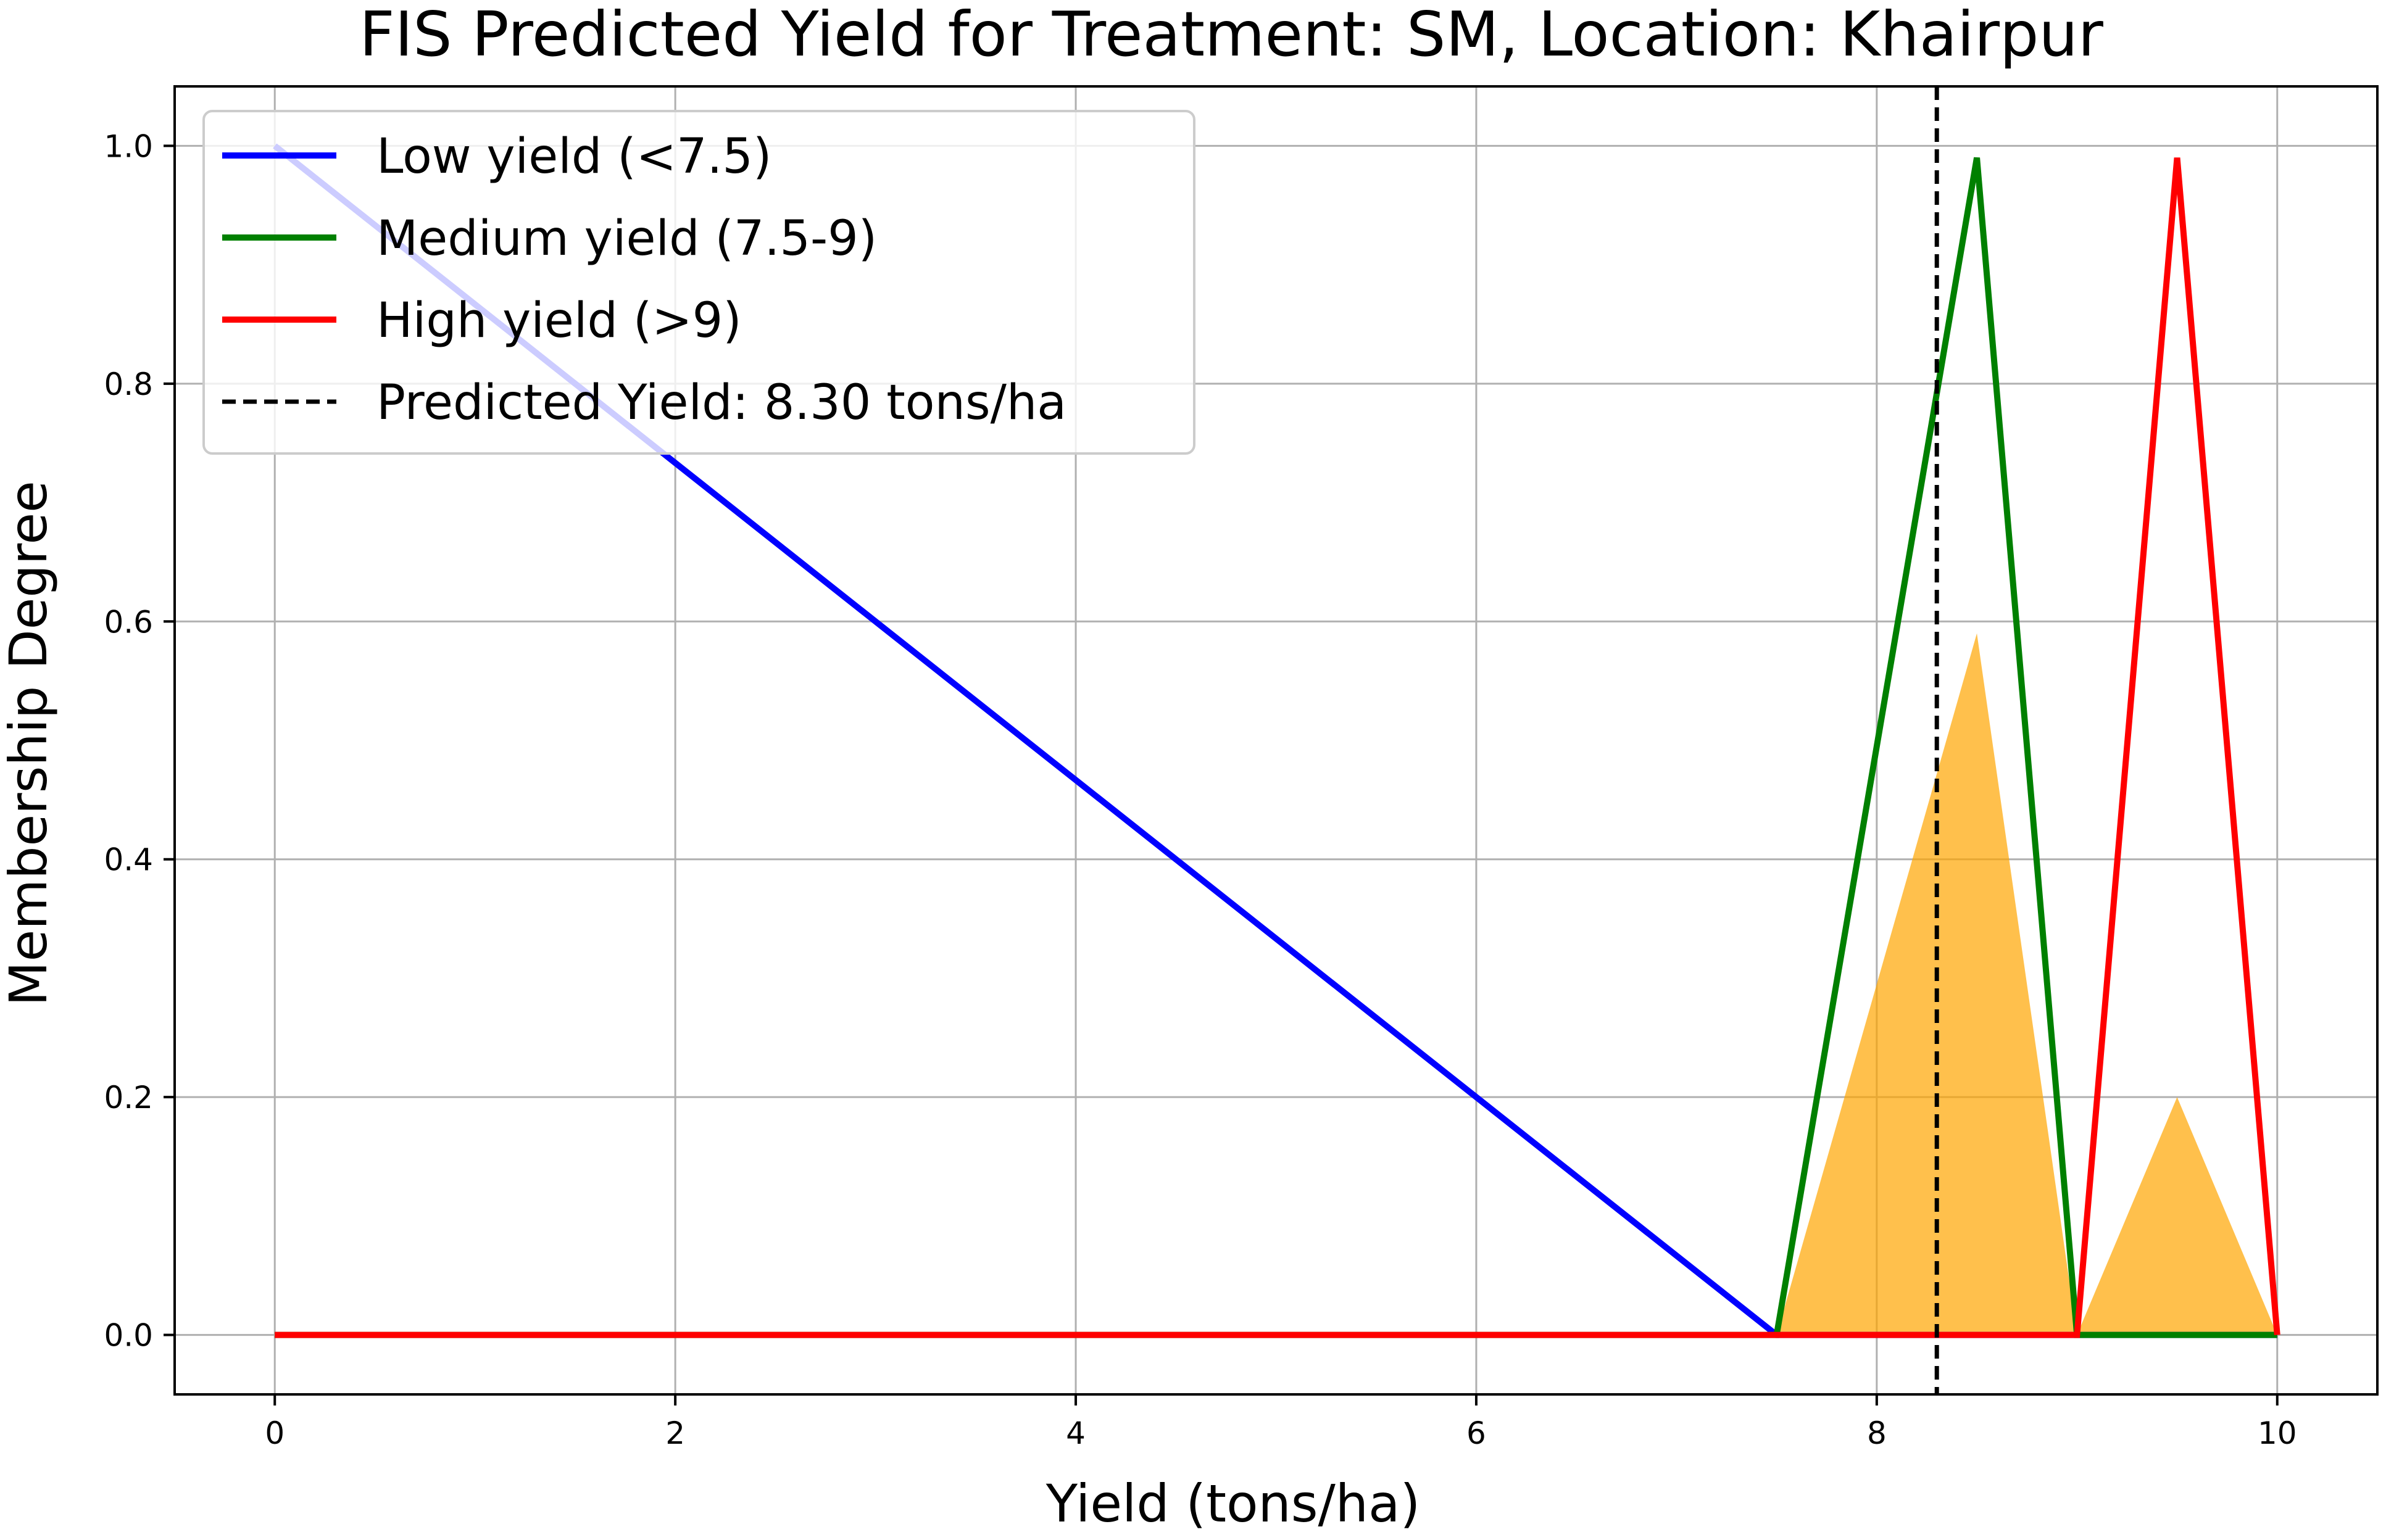 Image resolution: width=2386 pixels, height=1540 pixels. I want to click on x-tick-label: 6, so click(1476, 1433).